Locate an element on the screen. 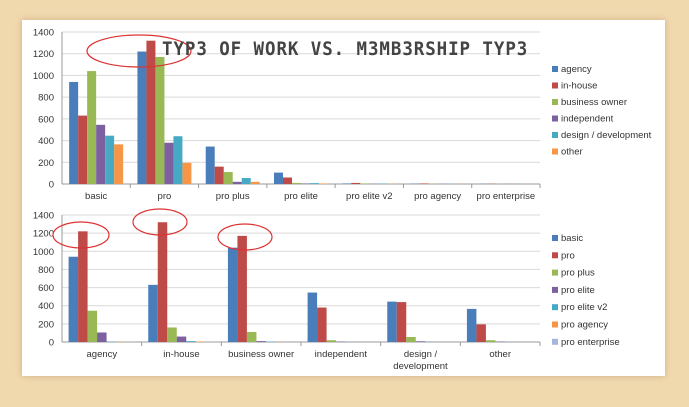  legend-label: pro agency is located at coordinates (584, 325).